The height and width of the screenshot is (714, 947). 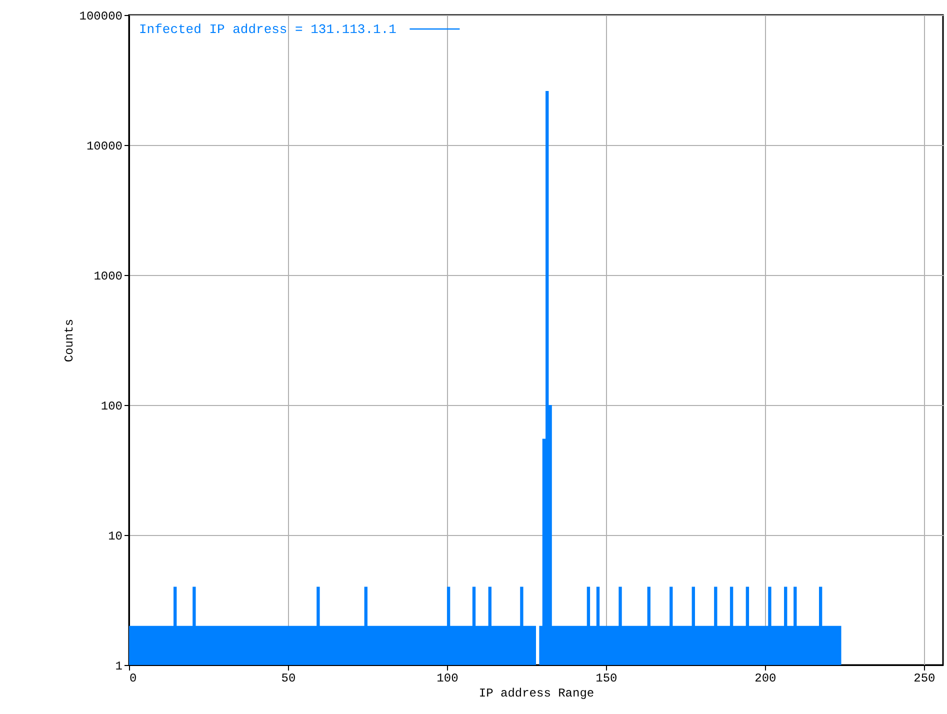 What do you see at coordinates (118, 667) in the screenshot?
I see `y-tick-label: 1` at bounding box center [118, 667].